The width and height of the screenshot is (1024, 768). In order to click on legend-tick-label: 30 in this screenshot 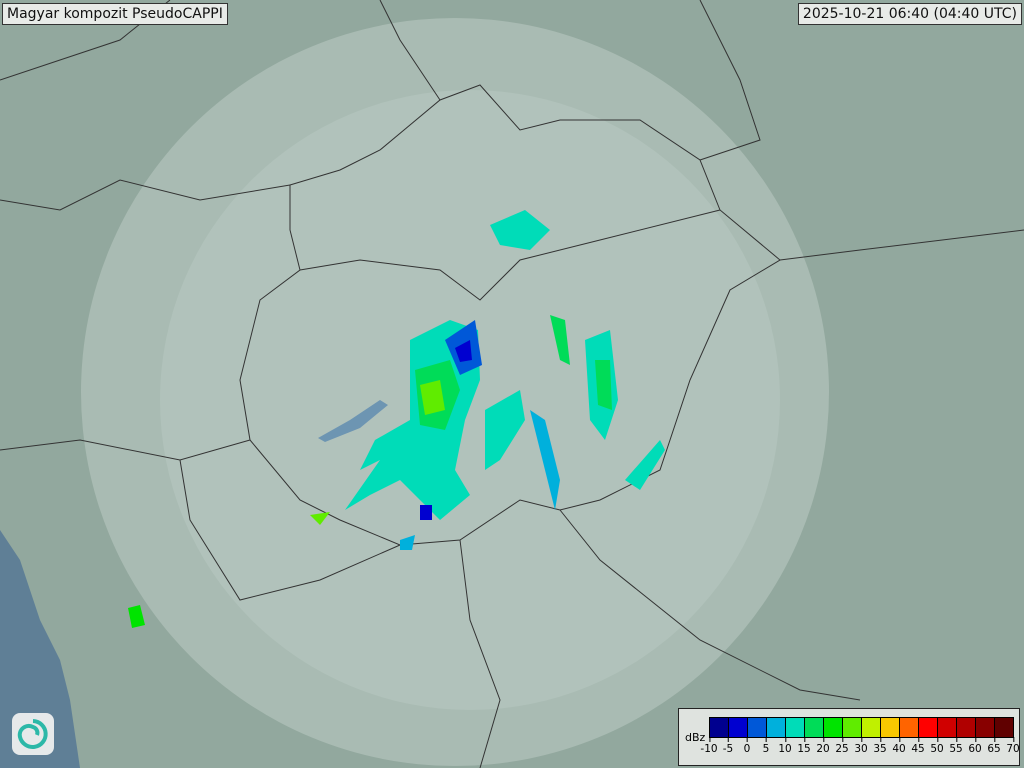, I will do `click(861, 746)`.